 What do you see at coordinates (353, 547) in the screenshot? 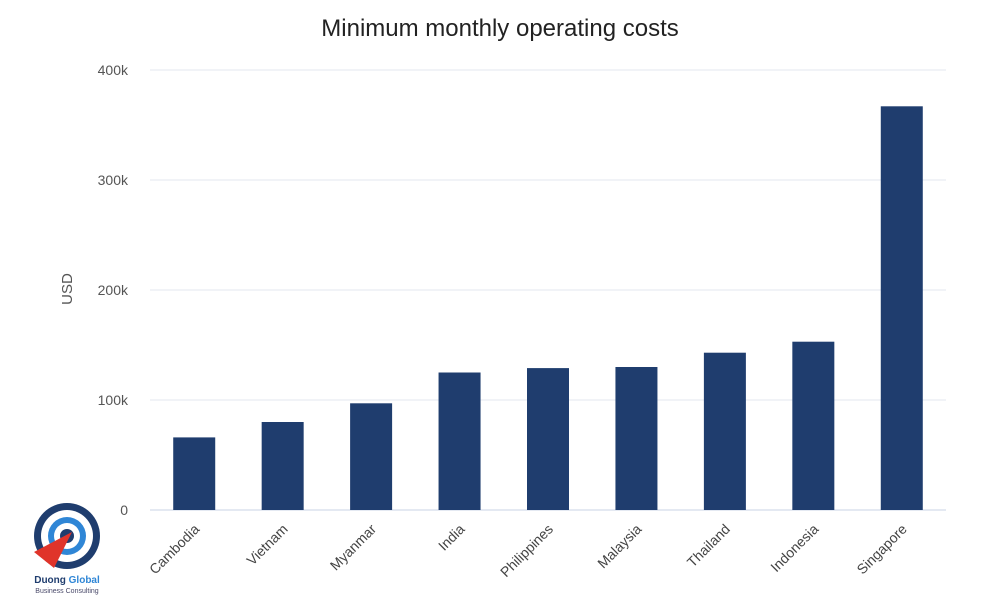
I see `x-tick-label: Myanmar` at bounding box center [353, 547].